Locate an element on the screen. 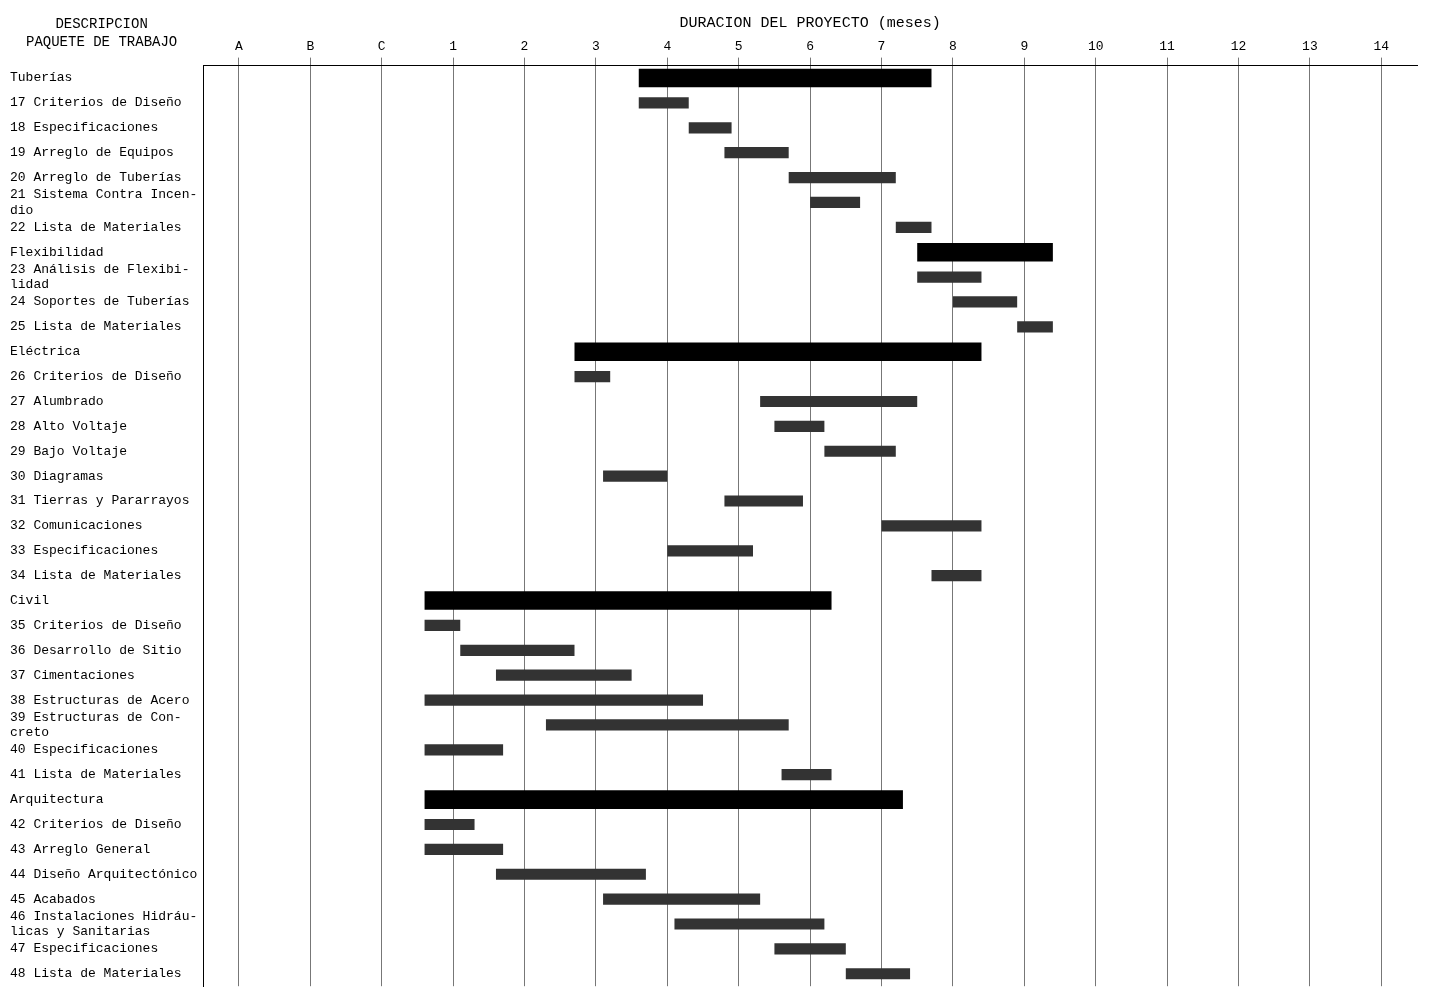 The image size is (1437, 997). y-tick-label: 25 Lista de Materiales is located at coordinates (96, 327).